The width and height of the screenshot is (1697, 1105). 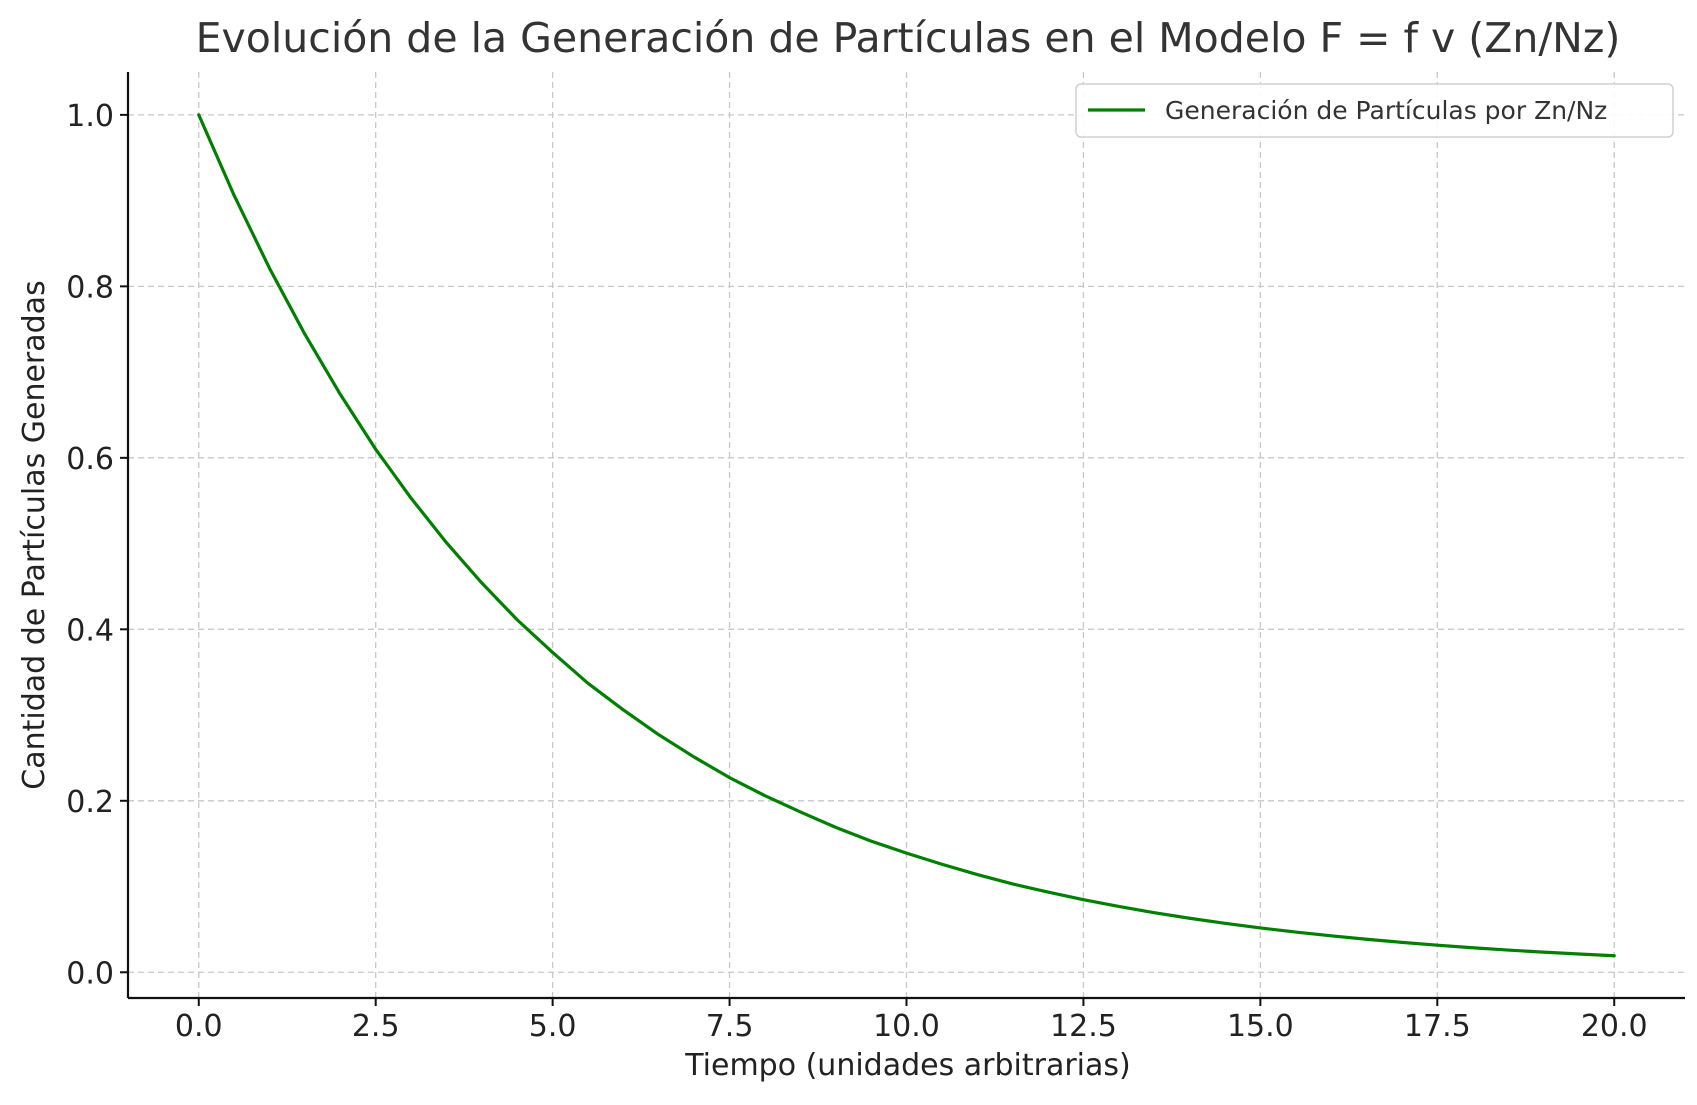 I want to click on y-axis-label: Cantidad de Partículas Generadas, so click(x=34, y=534).